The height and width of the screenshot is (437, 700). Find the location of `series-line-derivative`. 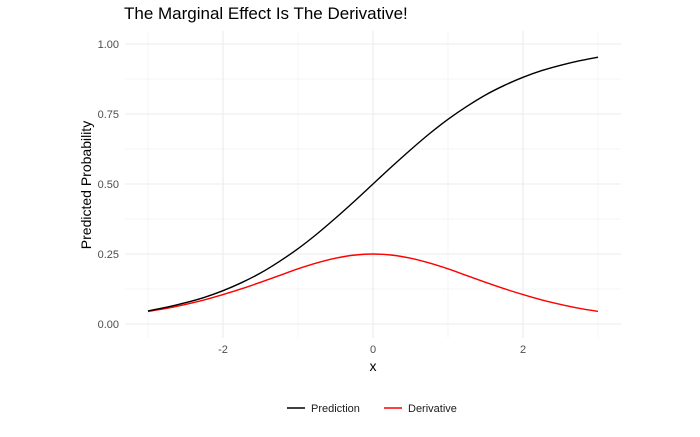

series-line-derivative is located at coordinates (373, 283).